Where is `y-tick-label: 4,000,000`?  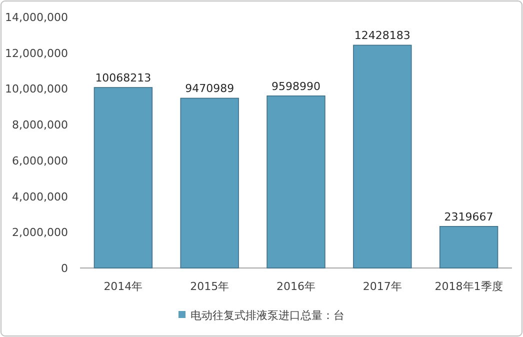 y-tick-label: 4,000,000 is located at coordinates (40, 197).